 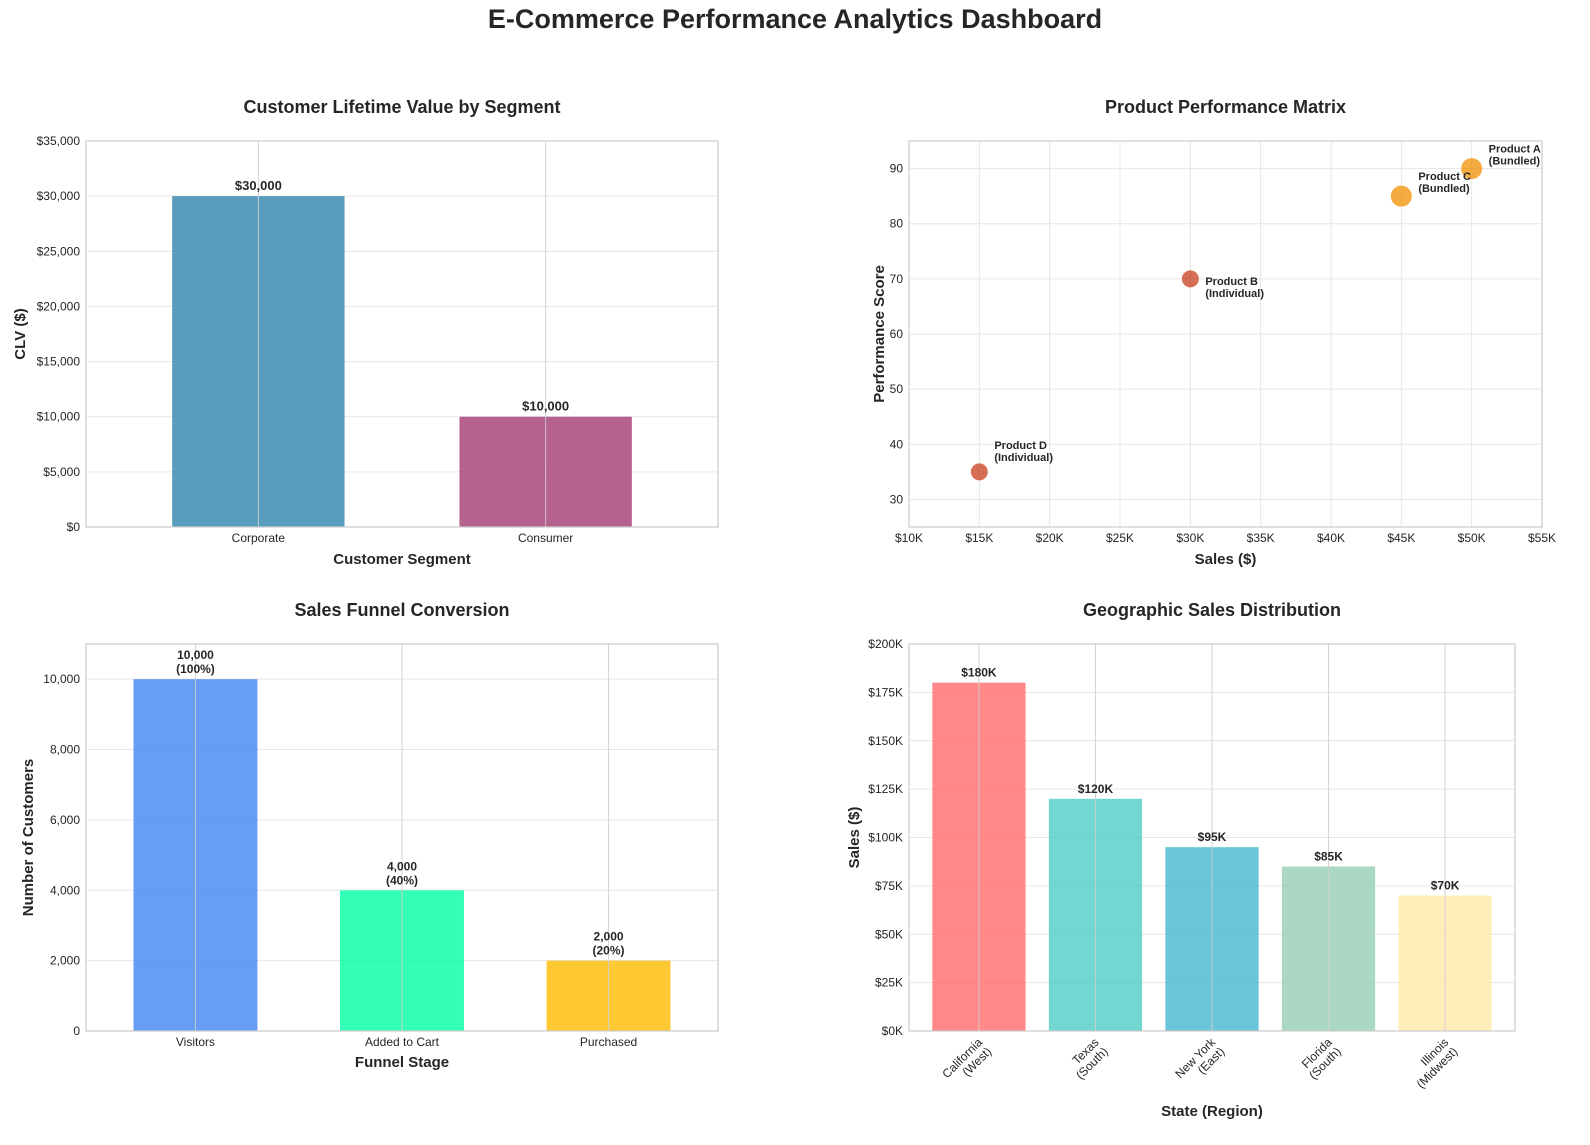 I want to click on y-tick-label: $35,000, so click(x=59, y=141).